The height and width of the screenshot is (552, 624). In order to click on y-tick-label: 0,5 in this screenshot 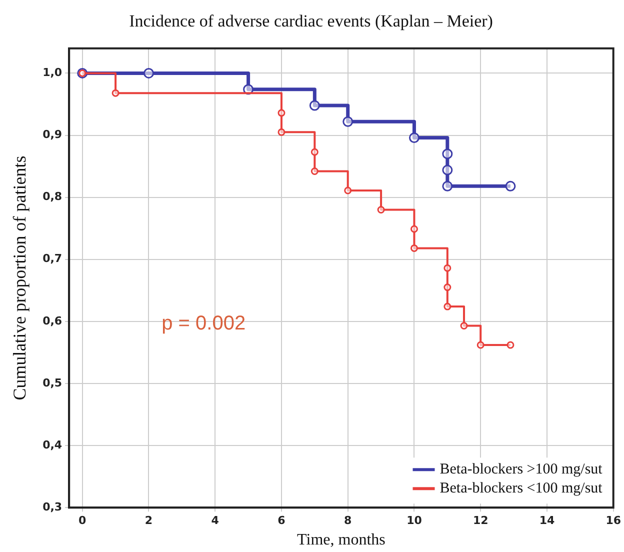, I will do `click(52, 383)`.